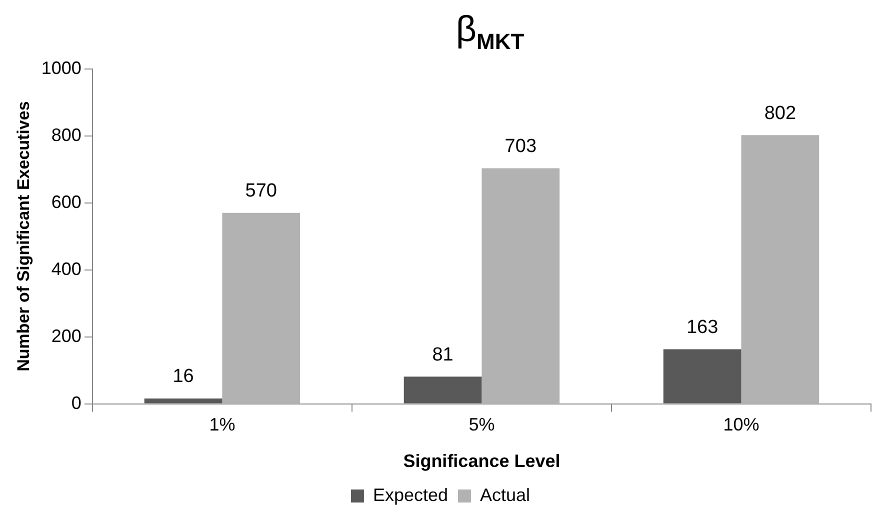 This screenshot has width=896, height=527. Describe the element at coordinates (490, 32) in the screenshot. I see `chart-title: β$_{MKT}$` at that location.